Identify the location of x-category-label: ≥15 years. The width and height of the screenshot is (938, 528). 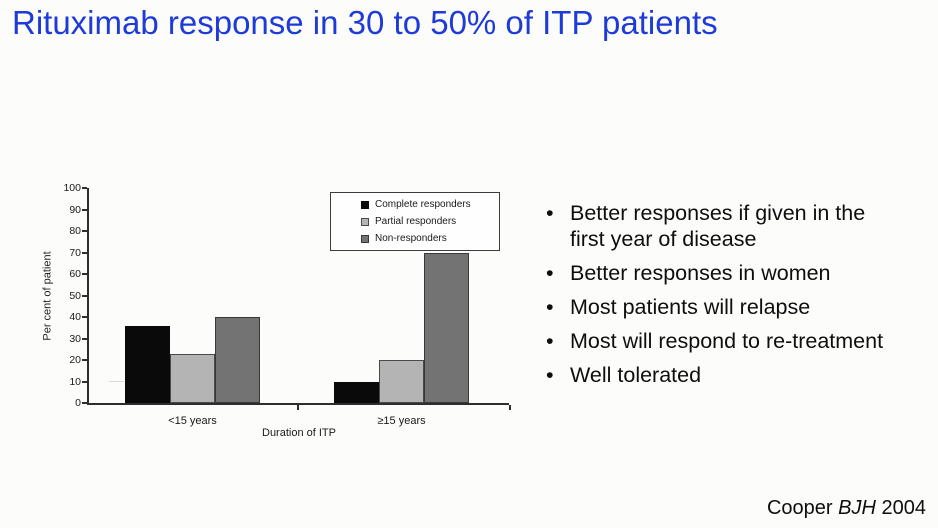
(401, 421).